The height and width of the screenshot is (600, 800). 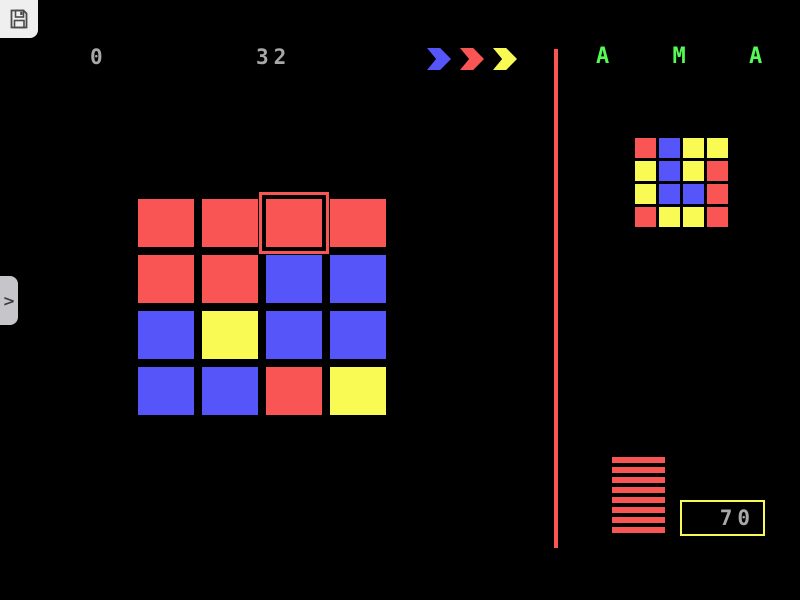 I want to click on red-arrow-icon, so click(x=472, y=59).